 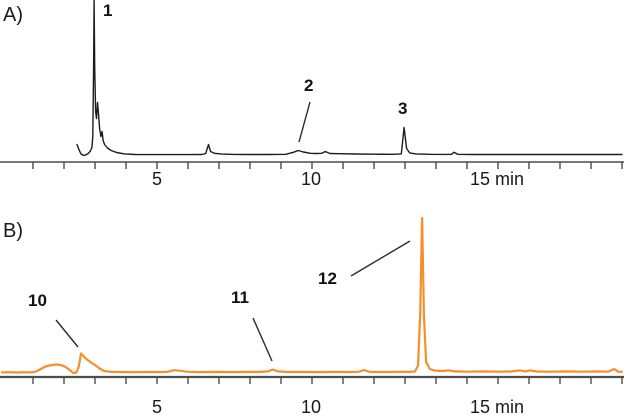 I want to click on peak-10-leader-line, so click(x=67, y=333).